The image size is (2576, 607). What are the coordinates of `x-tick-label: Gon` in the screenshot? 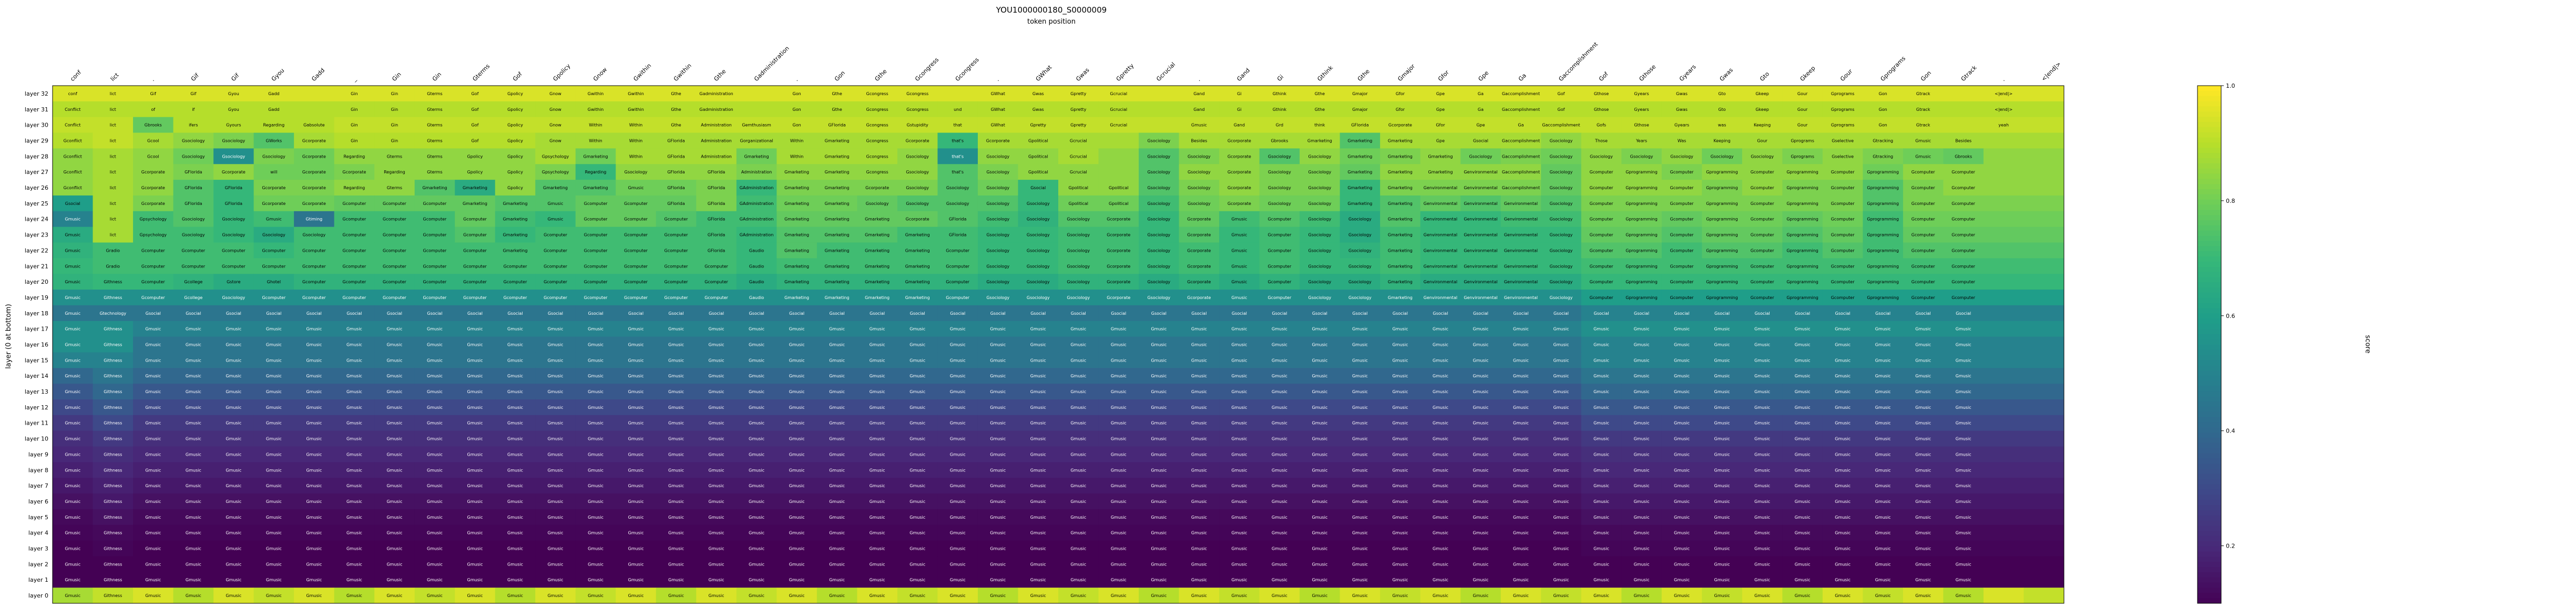 It's located at (1926, 76).